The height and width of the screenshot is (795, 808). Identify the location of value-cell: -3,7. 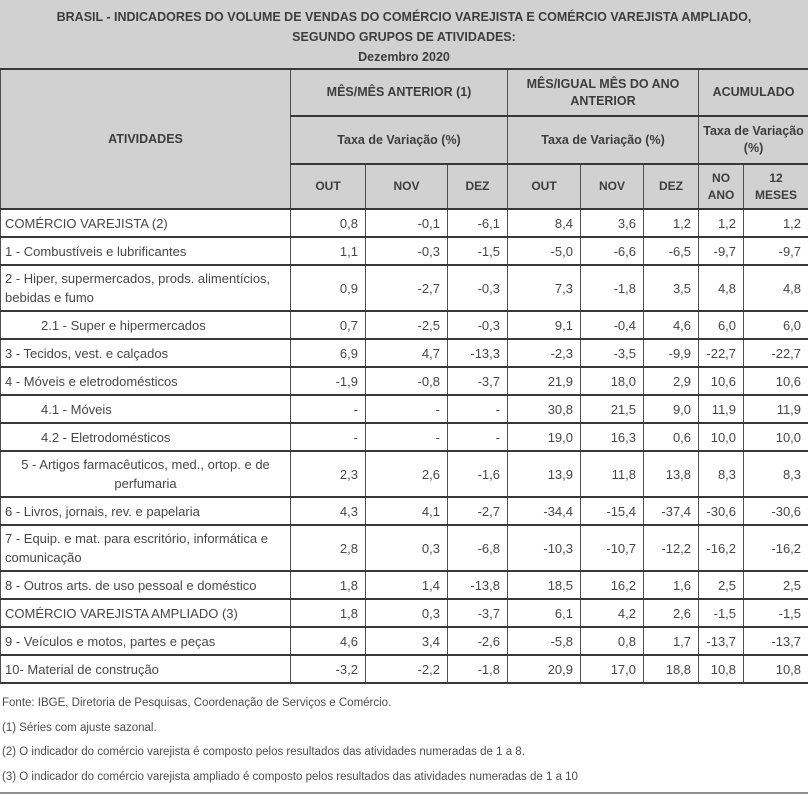
(477, 381).